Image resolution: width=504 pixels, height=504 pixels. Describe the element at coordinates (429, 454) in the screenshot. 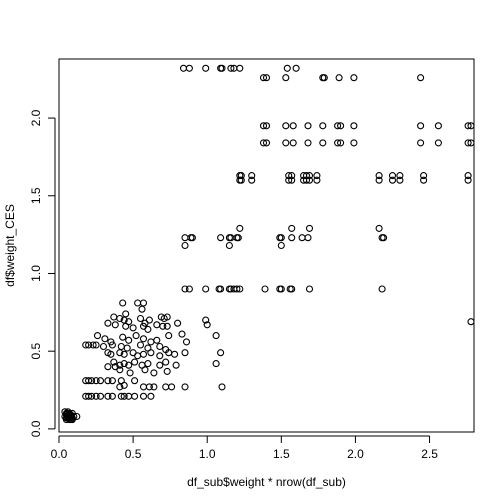

I see `x-tick-label: 2.5` at that location.